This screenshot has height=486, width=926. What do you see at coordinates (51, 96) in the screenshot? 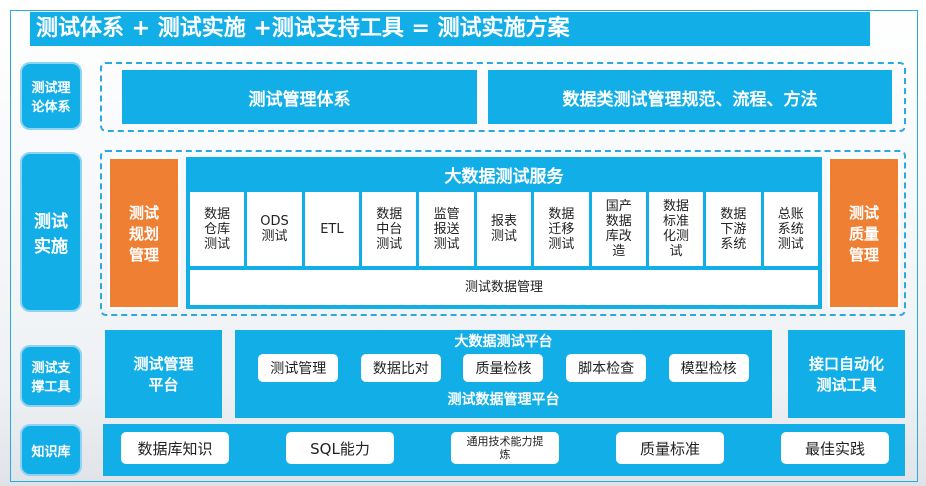
I see `label-theory: 测试理论体系` at bounding box center [51, 96].